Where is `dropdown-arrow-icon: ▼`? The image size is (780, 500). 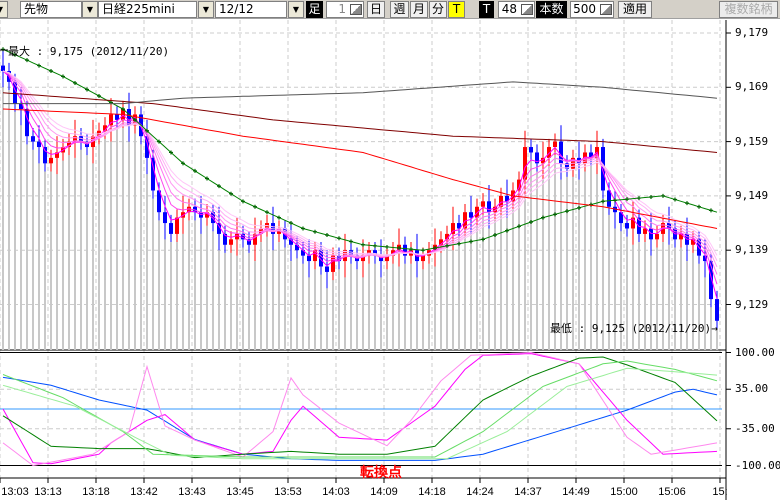 dropdown-arrow-icon: ▼ is located at coordinates (4, 9).